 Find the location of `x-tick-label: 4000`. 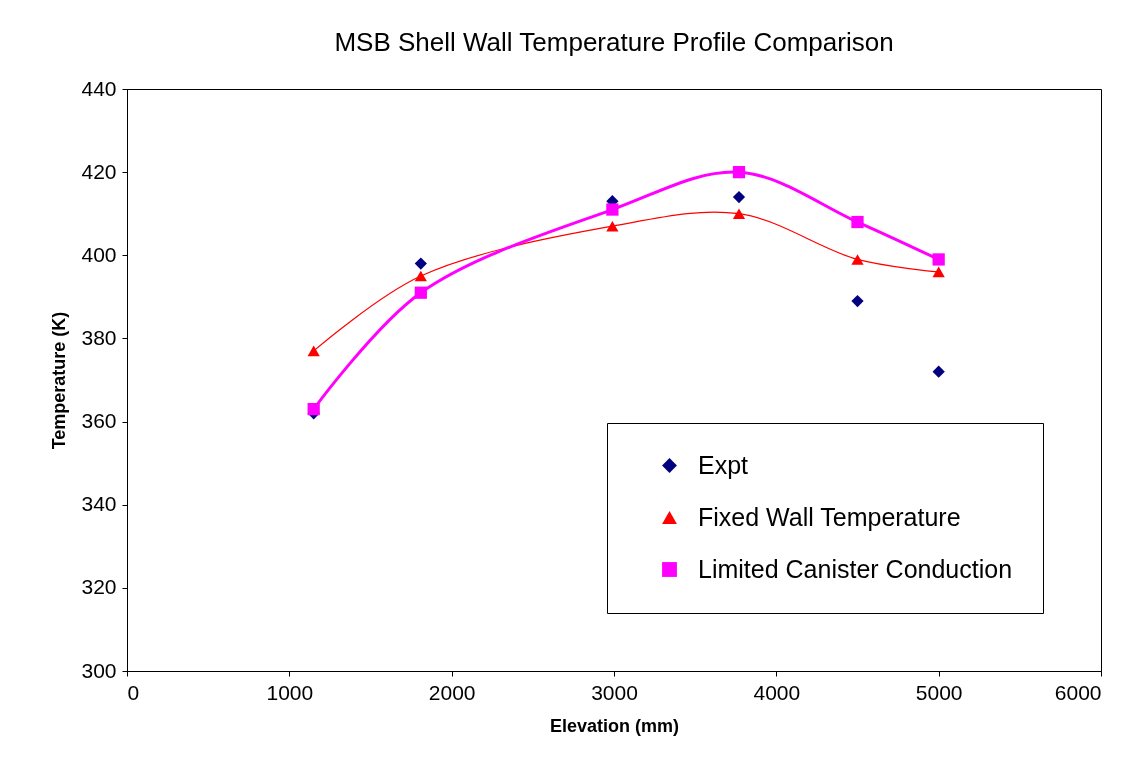

x-tick-label: 4000 is located at coordinates (777, 692).